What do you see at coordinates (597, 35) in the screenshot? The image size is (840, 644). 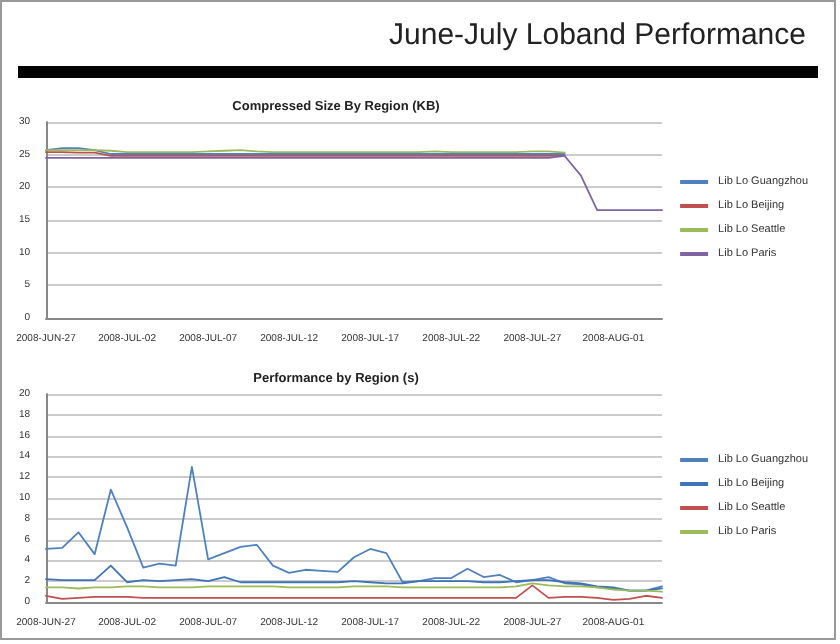 I see `text: June-July Loband Performance` at bounding box center [597, 35].